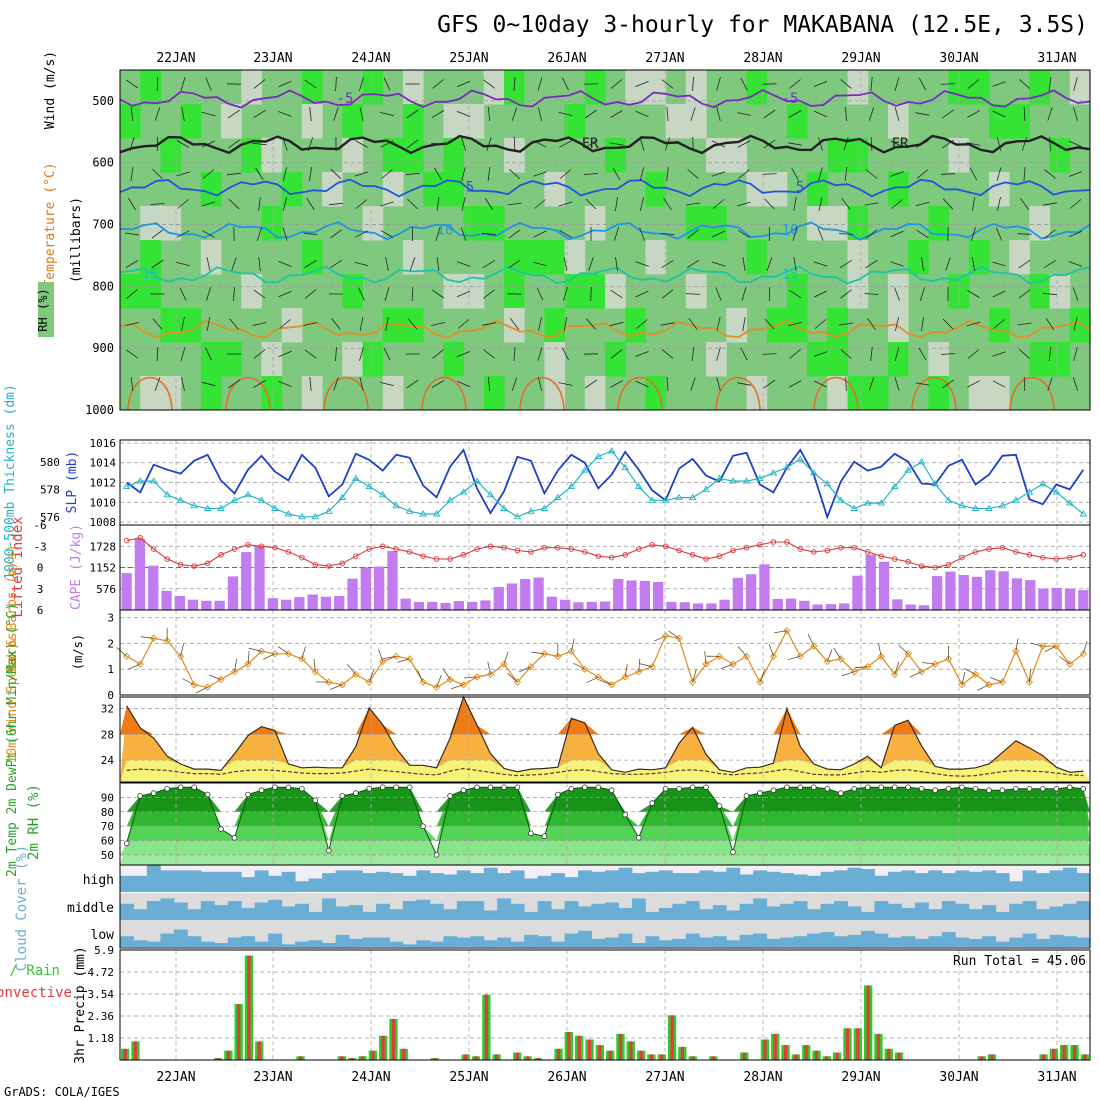 This screenshot has width=1100, height=1100. What do you see at coordinates (103, 463) in the screenshot?
I see `slp-tick-1014: 1014` at bounding box center [103, 463].